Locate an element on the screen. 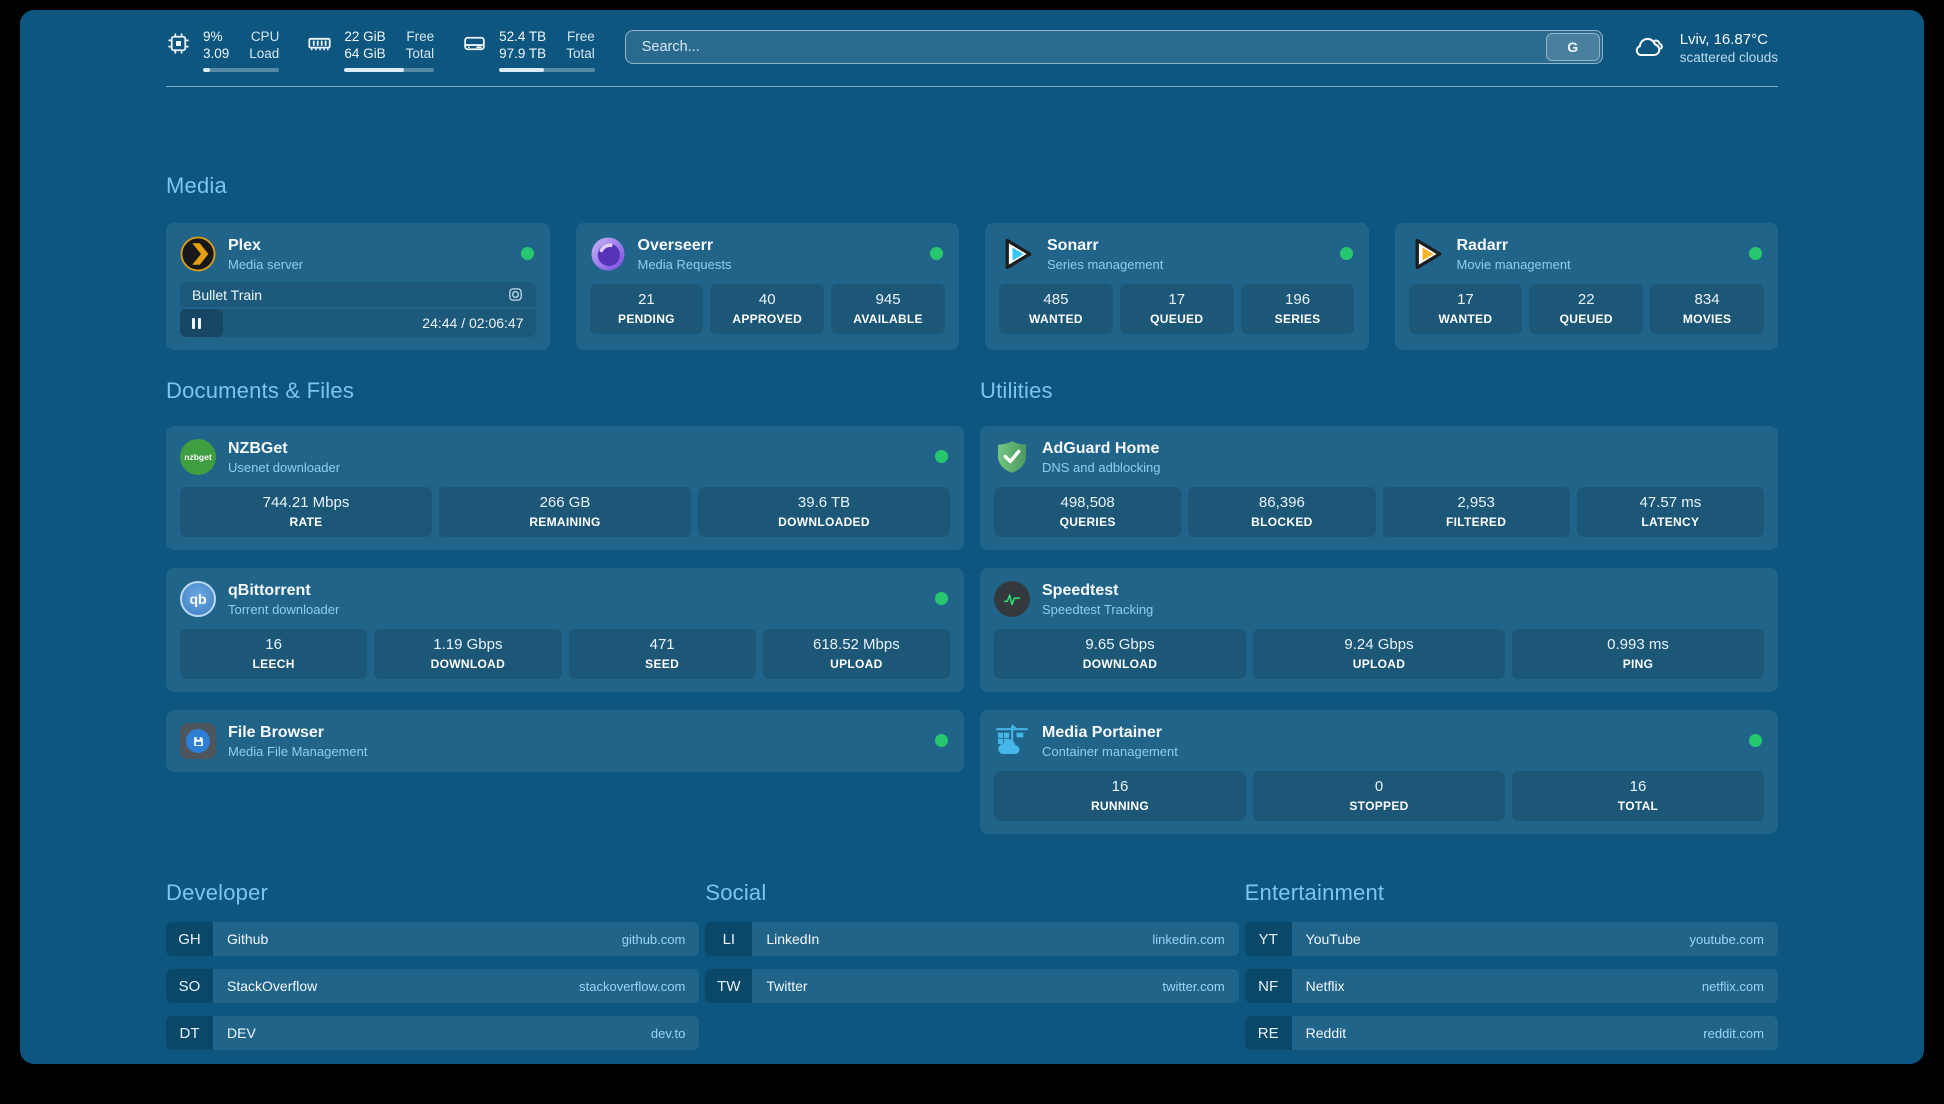 This screenshot has height=1104, width=1944. bookmark-dev: DT DEV dev.to is located at coordinates (433, 1033).